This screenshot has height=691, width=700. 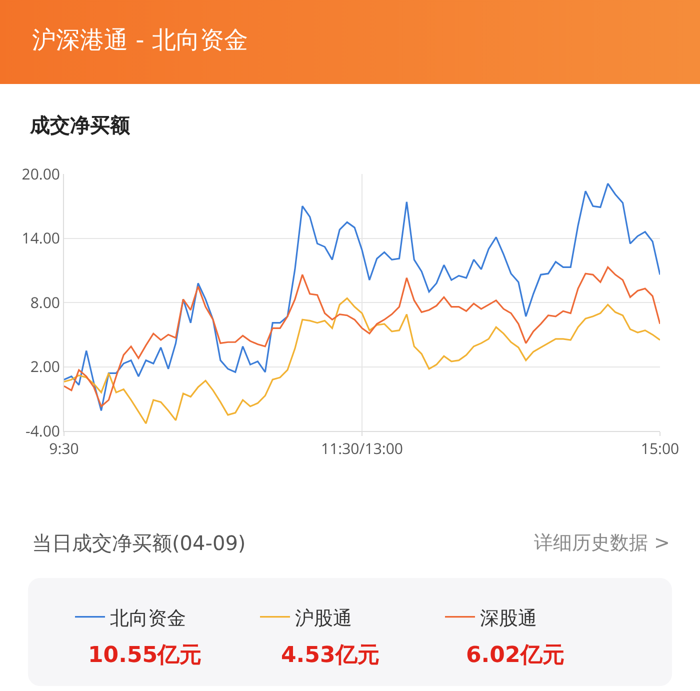 What do you see at coordinates (145, 655) in the screenshot?
I see `text: 10.55亿元` at bounding box center [145, 655].